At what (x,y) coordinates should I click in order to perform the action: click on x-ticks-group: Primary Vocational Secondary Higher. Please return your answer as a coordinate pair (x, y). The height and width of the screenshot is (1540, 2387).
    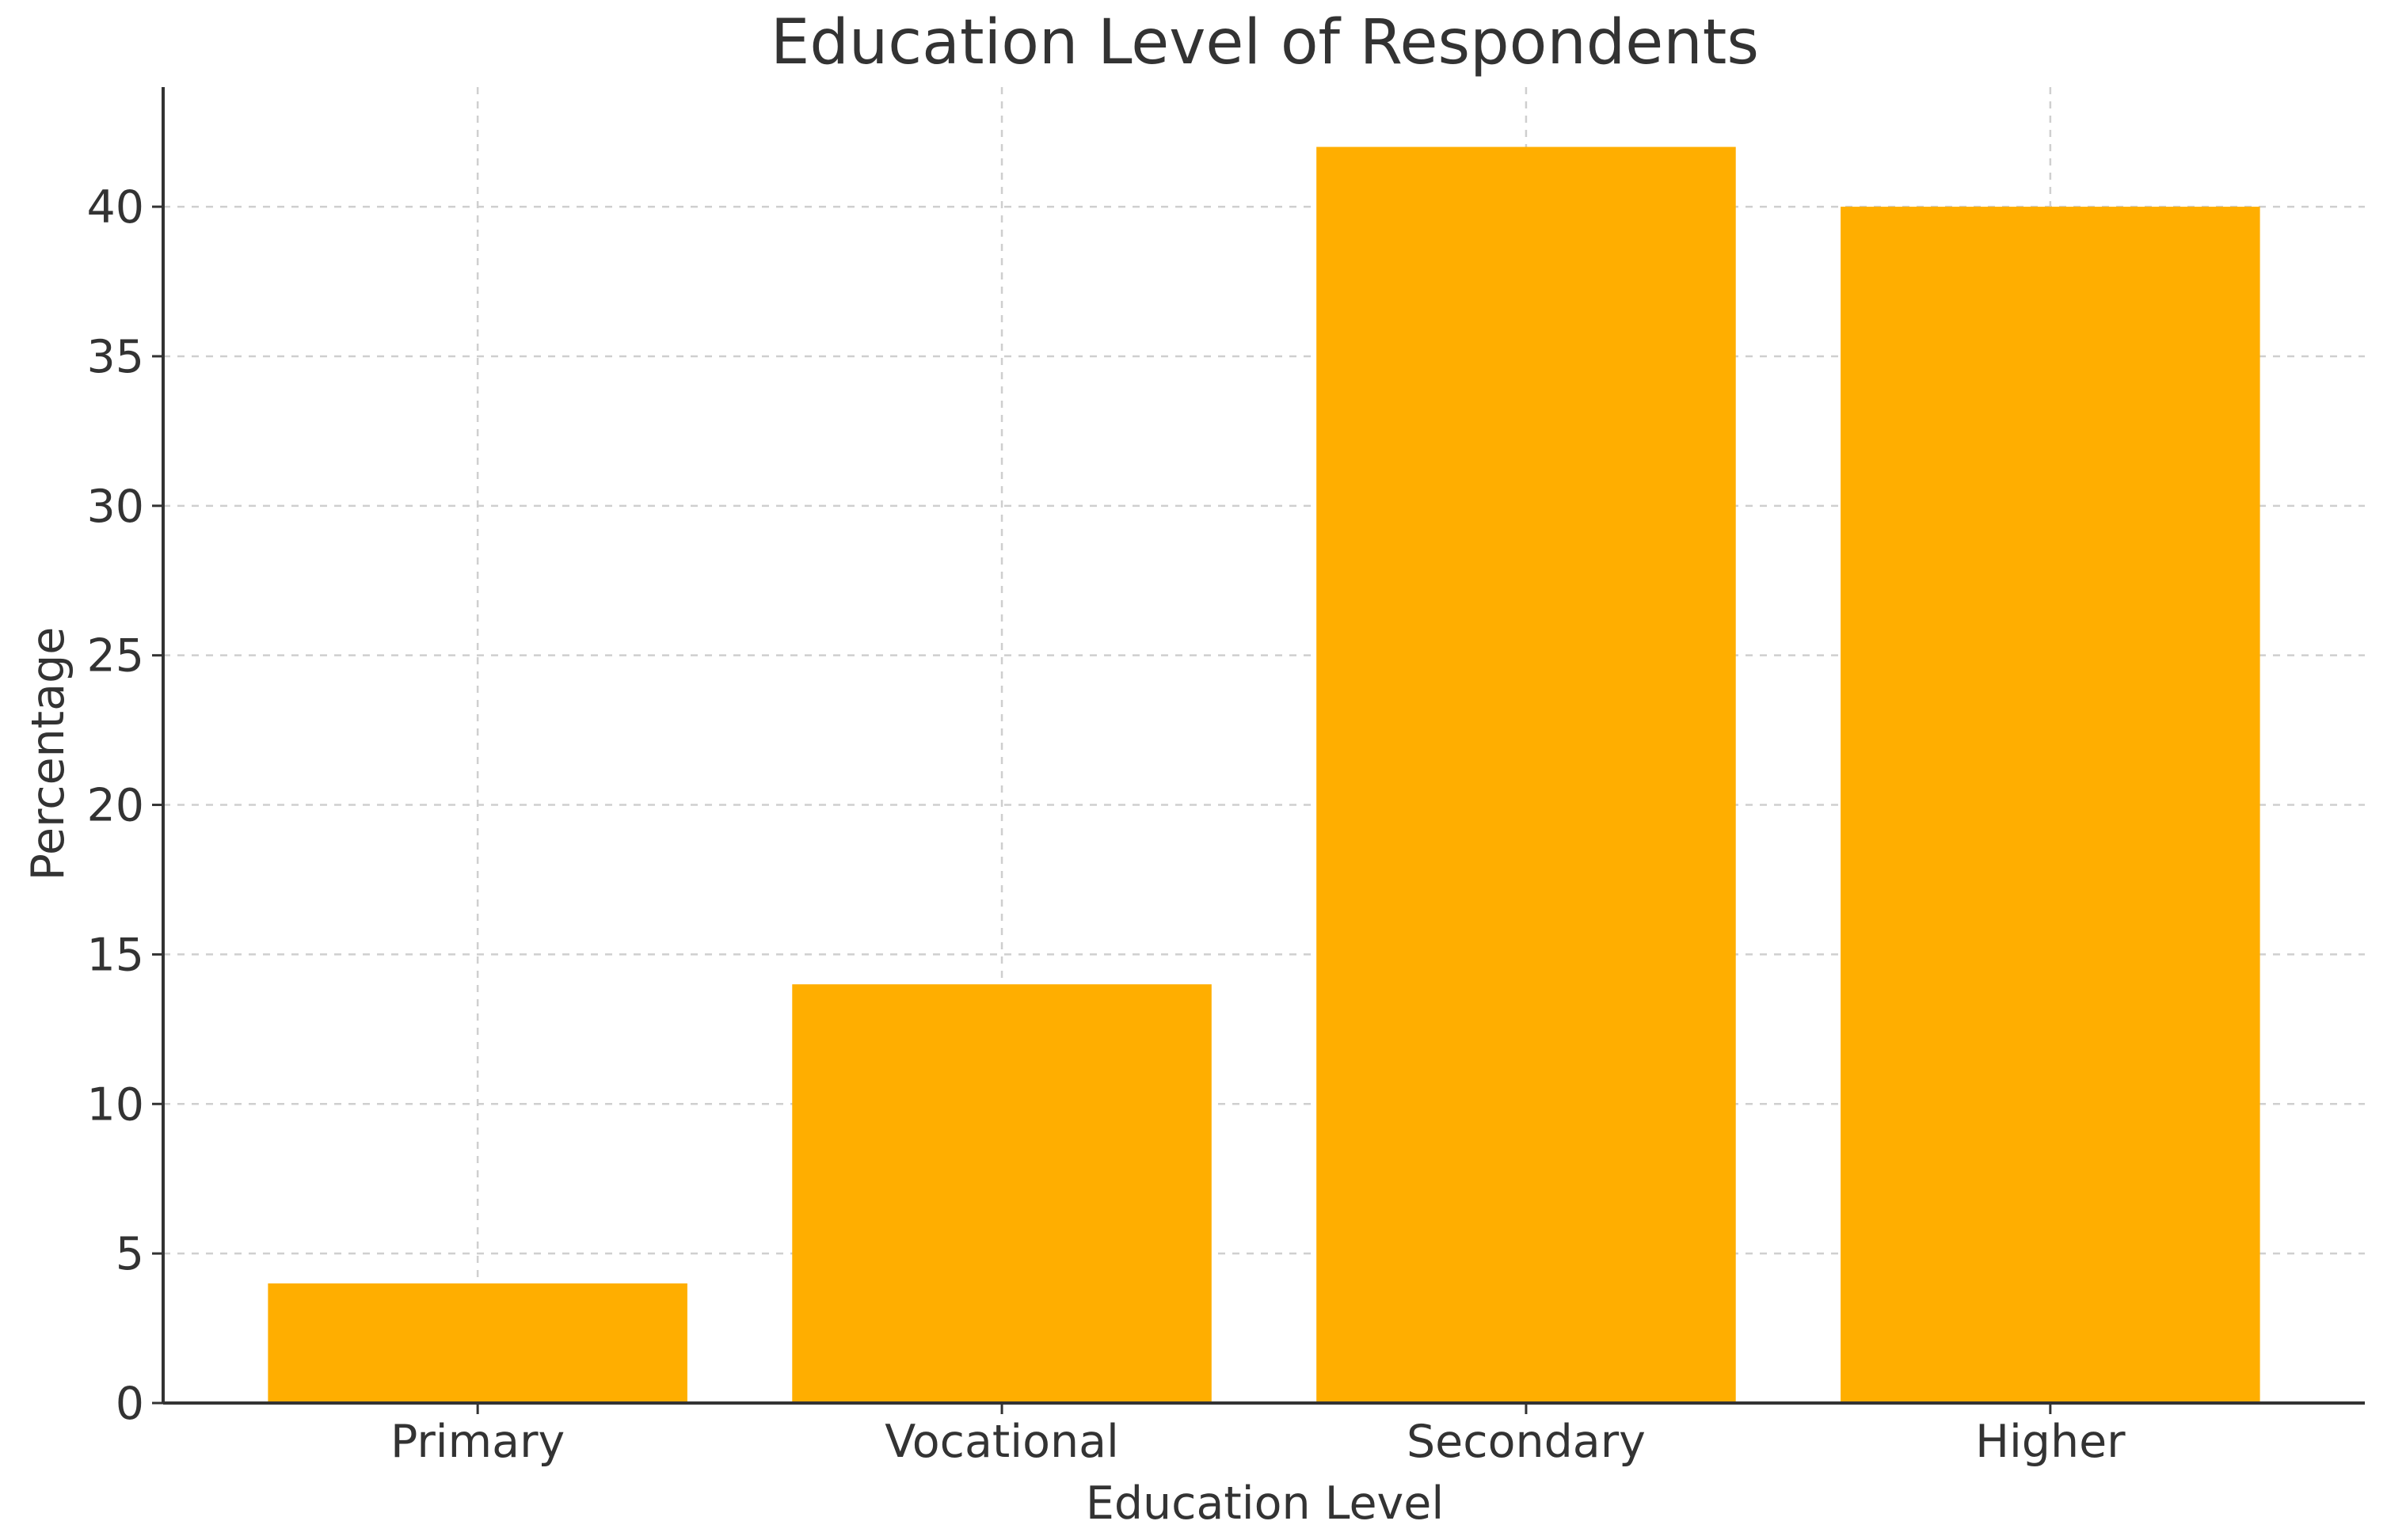
    Looking at the image, I should click on (1258, 1435).